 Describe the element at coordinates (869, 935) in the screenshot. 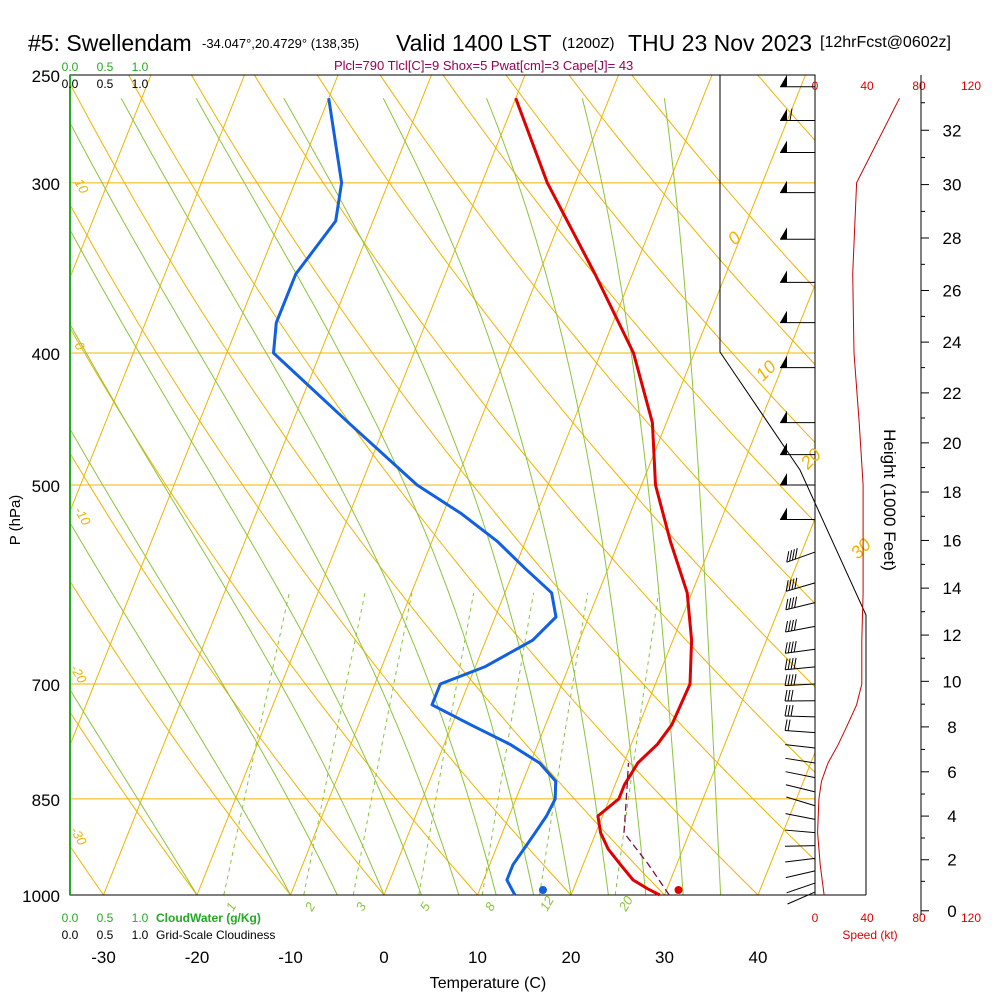

I see `speed-axis-label: Speed (kt)` at that location.